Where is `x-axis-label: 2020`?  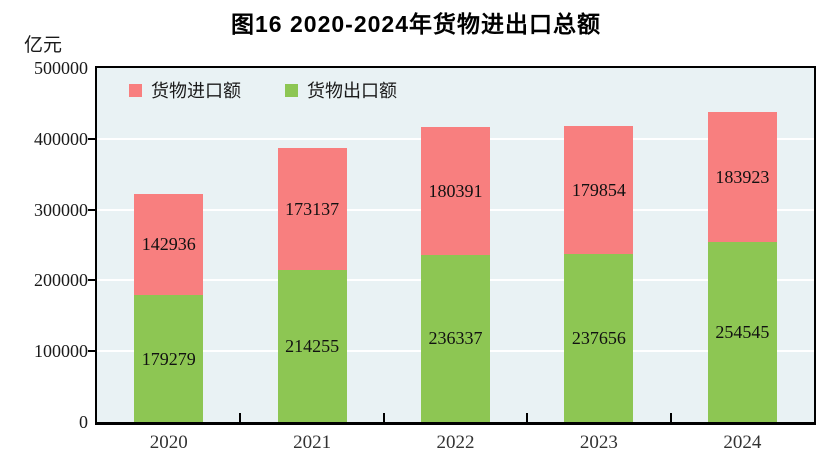 x-axis-label: 2020 is located at coordinates (168, 442).